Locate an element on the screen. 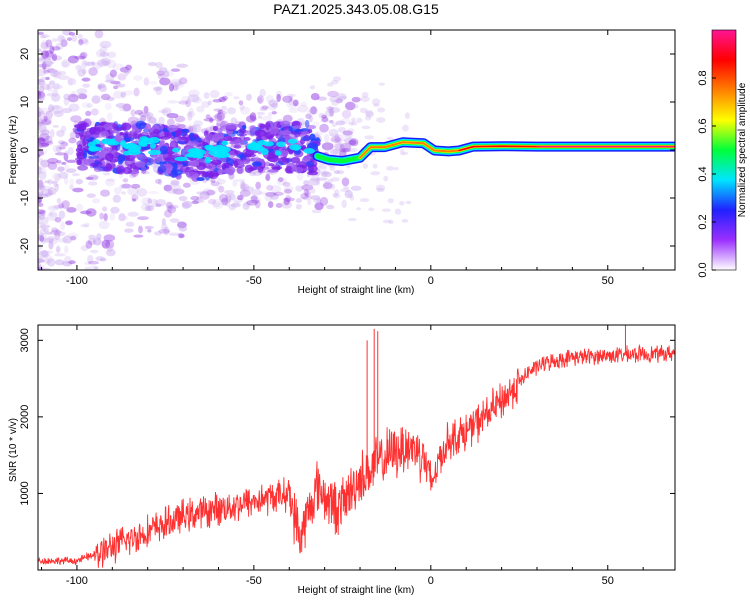 This screenshot has width=750, height=600. x-tick-label: 0 is located at coordinates (431, 581).